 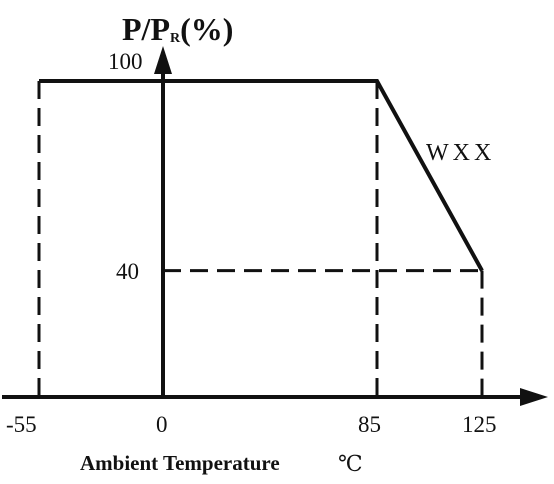 What do you see at coordinates (534, 397) in the screenshot?
I see `x-axis-arrow` at bounding box center [534, 397].